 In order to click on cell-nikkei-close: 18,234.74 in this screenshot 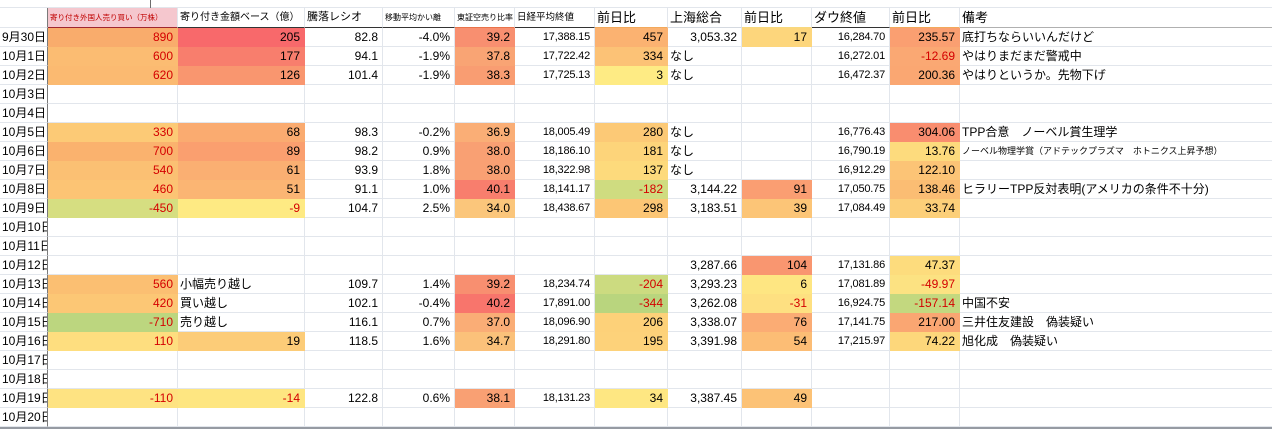, I will do `click(555, 284)`.